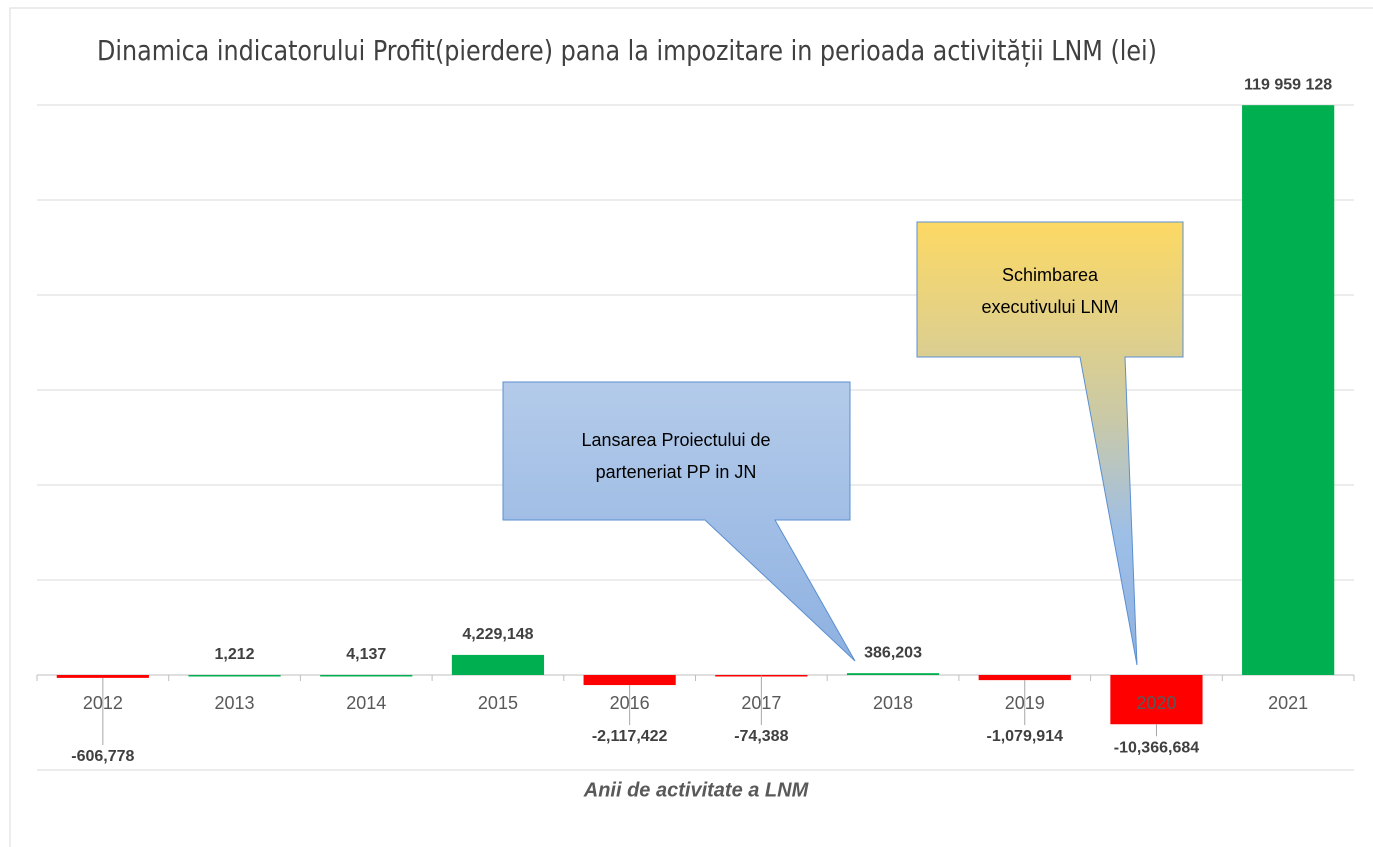  Describe the element at coordinates (366, 654) in the screenshot. I see `data-label: 4,137` at that location.